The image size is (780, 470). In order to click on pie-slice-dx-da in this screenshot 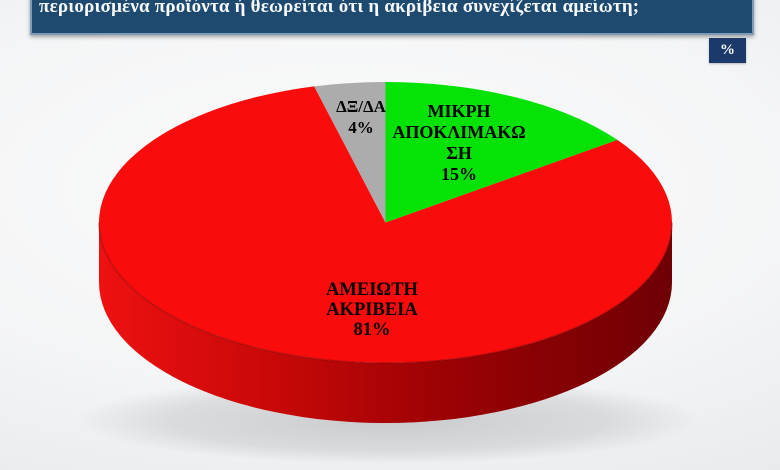, I will do `click(350, 152)`.